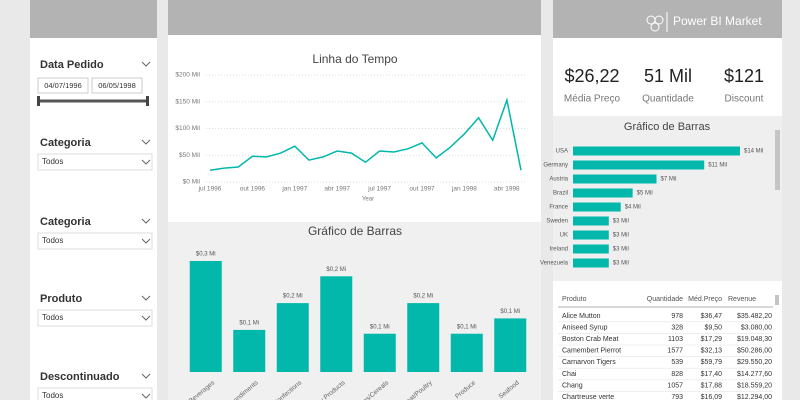 The image size is (800, 400). Describe the element at coordinates (675, 351) in the screenshot. I see `table-cell: 1577` at that location.